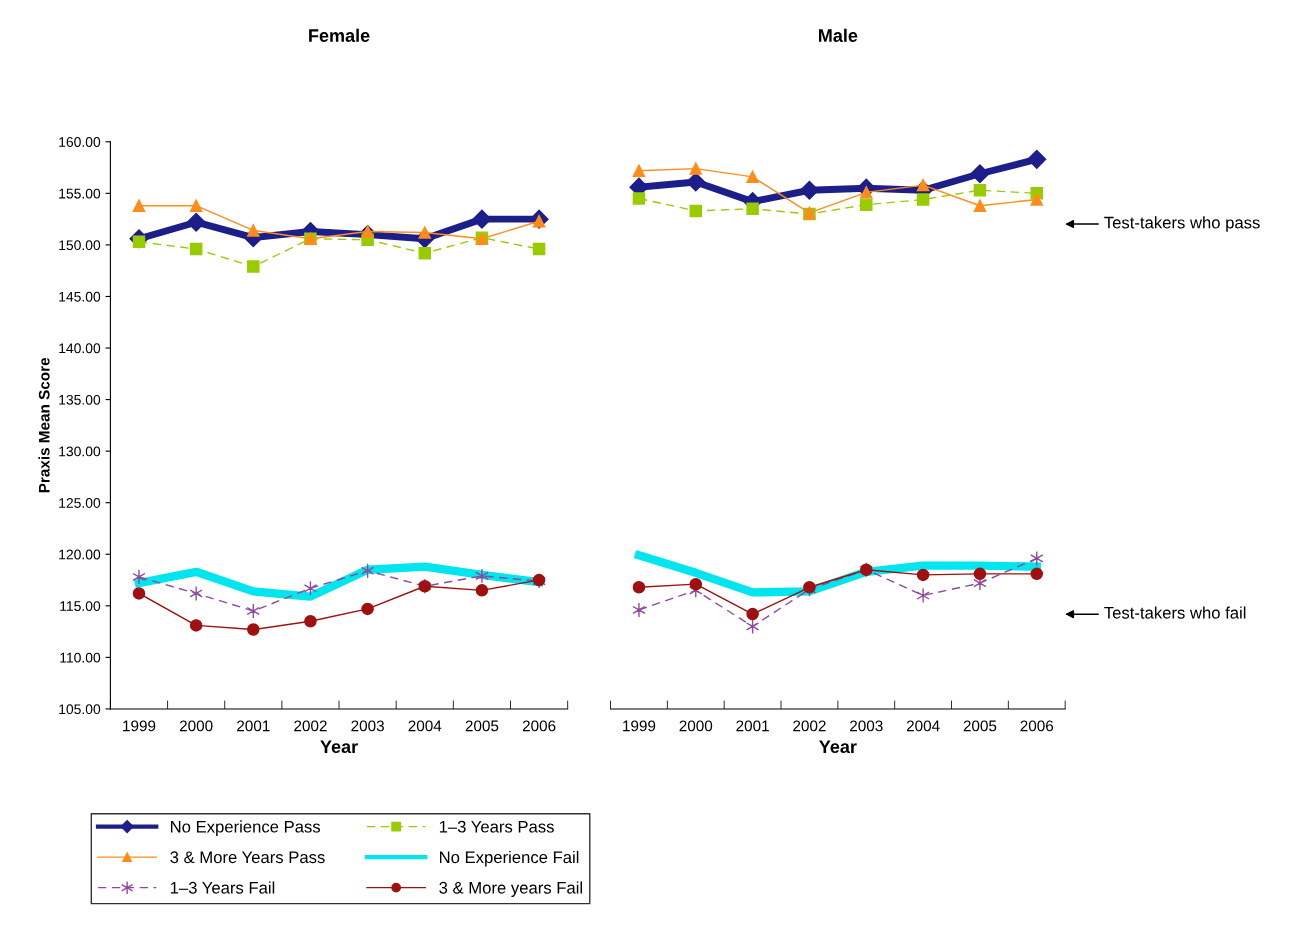  Describe the element at coordinates (80, 503) in the screenshot. I see `y-tick-label: 125.00` at that location.